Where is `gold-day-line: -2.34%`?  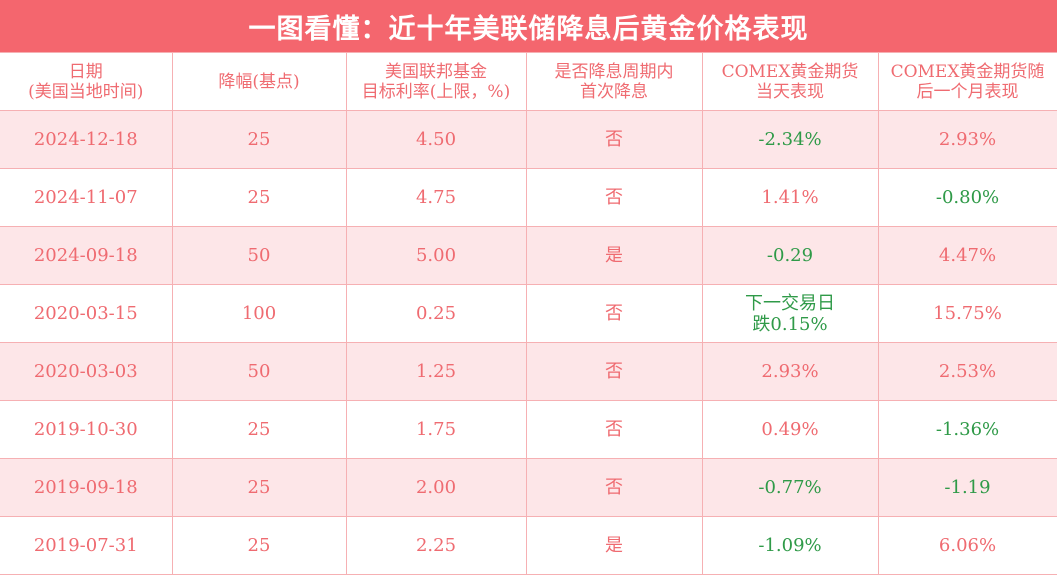 gold-day-line: -2.34% is located at coordinates (790, 139).